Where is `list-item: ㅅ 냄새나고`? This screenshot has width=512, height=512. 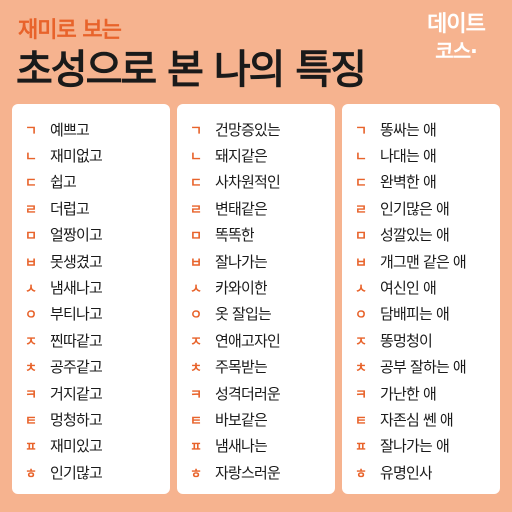 list-item: ㅅ 냄새나고 is located at coordinates (91, 287).